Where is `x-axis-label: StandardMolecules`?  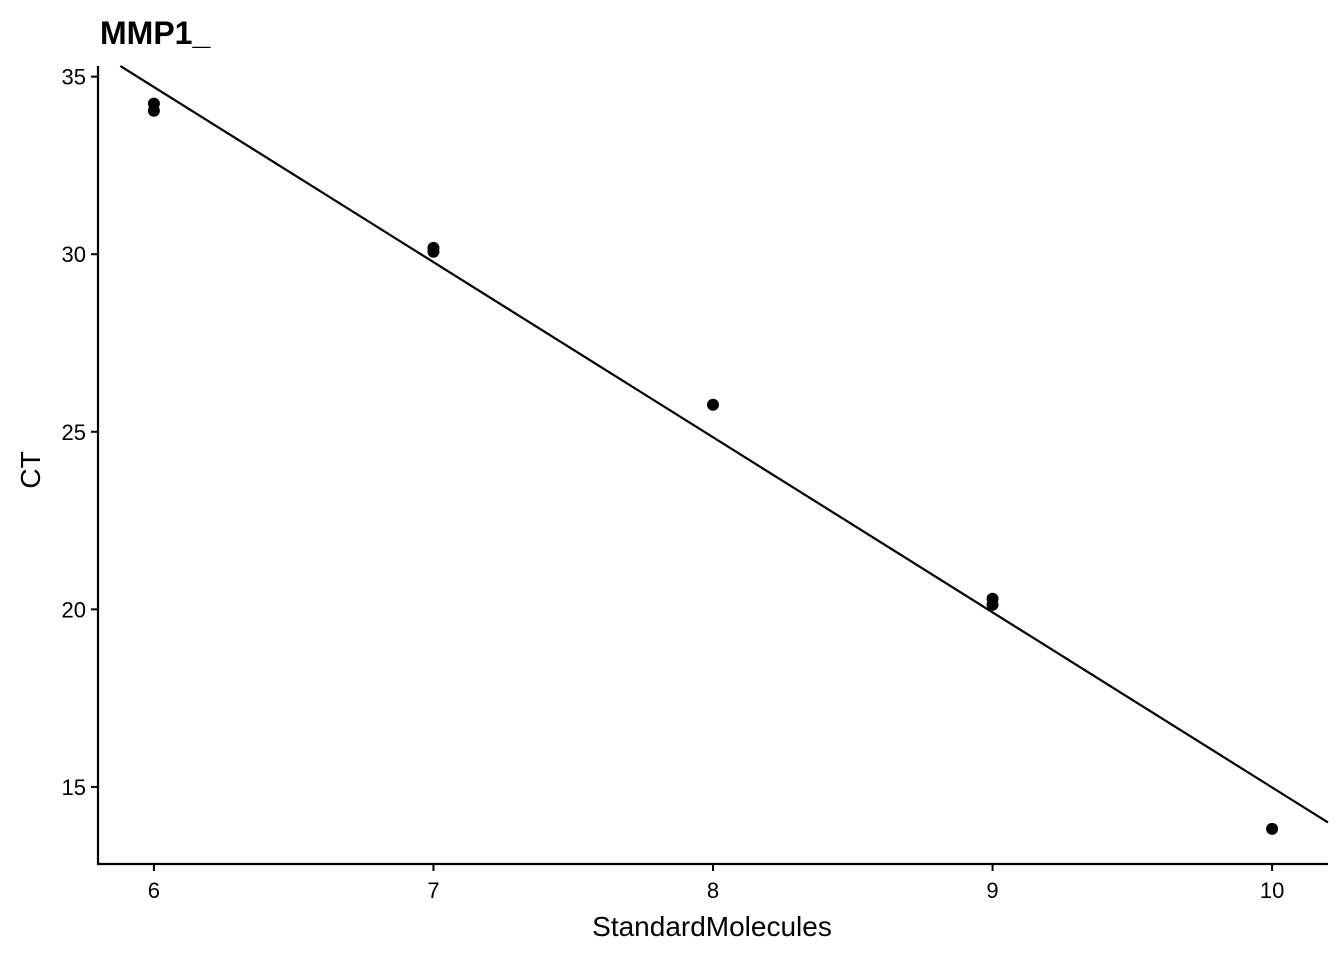 x-axis-label: StandardMolecules is located at coordinates (712, 926).